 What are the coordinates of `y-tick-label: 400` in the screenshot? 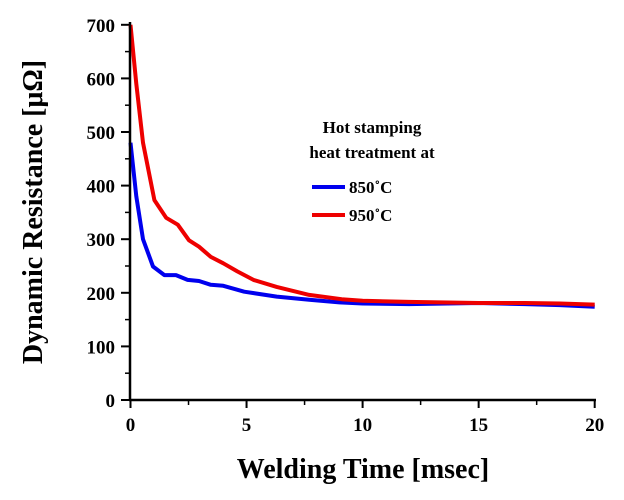 It's located at (101, 187).